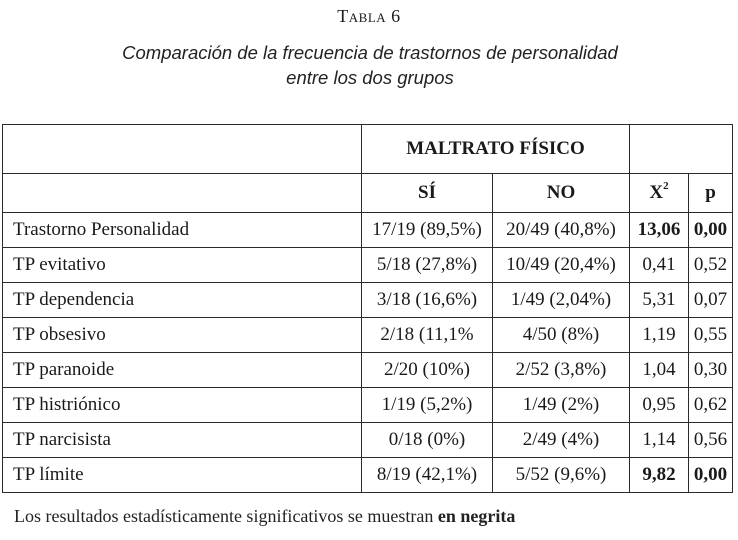  I want to click on column-header-p: p, so click(710, 193).